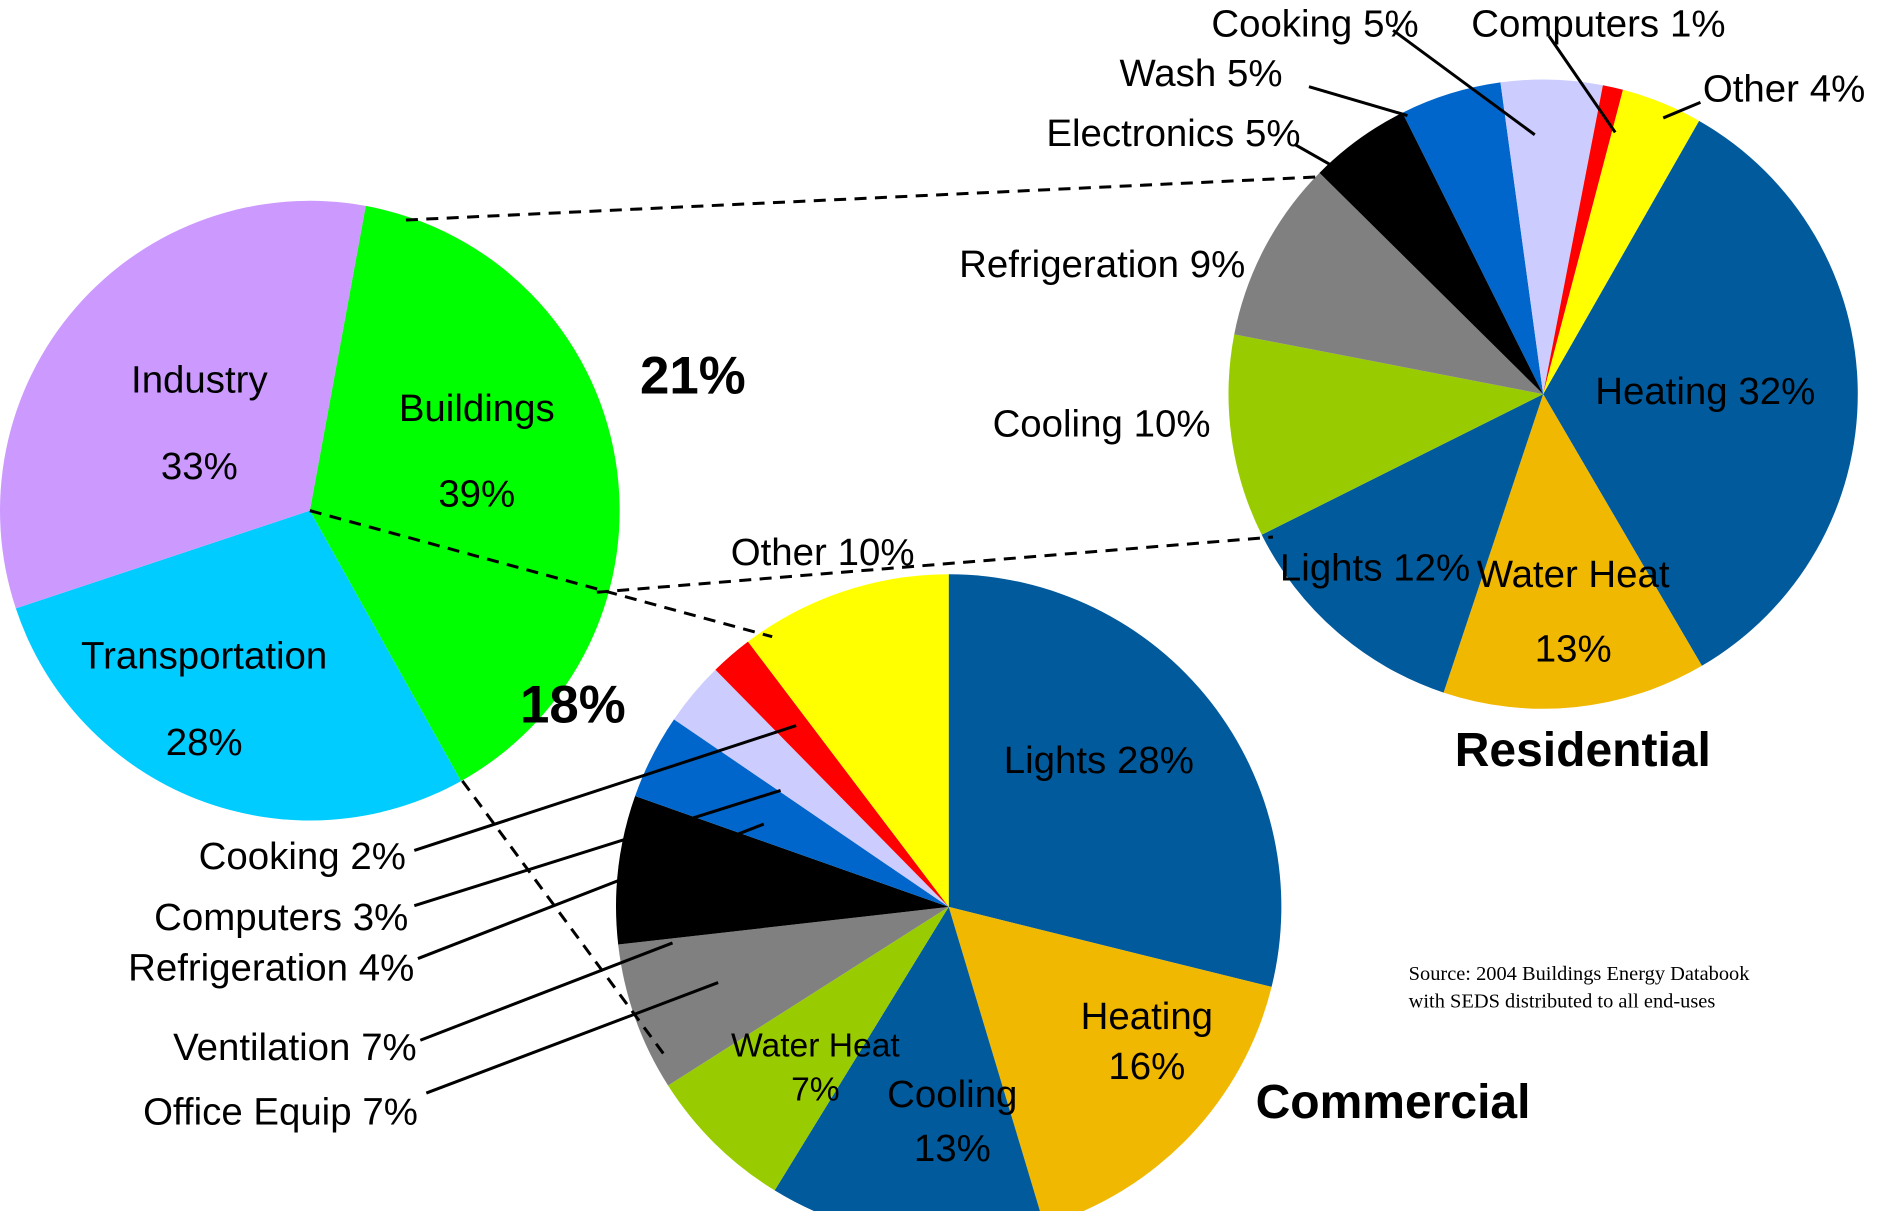  Describe the element at coordinates (199, 466) in the screenshot. I see `slice-value: 33%` at that location.